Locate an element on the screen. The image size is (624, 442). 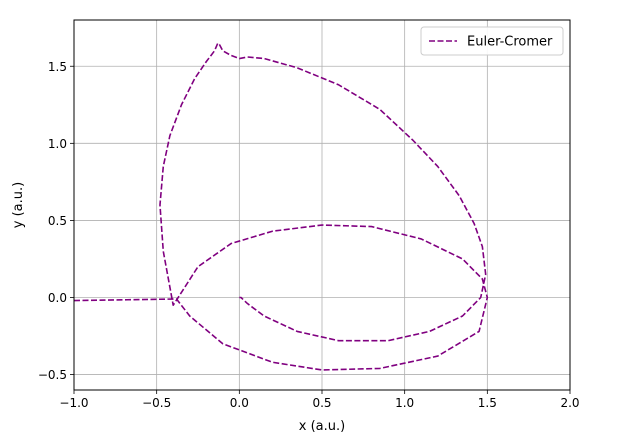
x-axis: −1.0 −0.5 0.0 0.5 1.0 1.5 2.0 is located at coordinates (319, 400).